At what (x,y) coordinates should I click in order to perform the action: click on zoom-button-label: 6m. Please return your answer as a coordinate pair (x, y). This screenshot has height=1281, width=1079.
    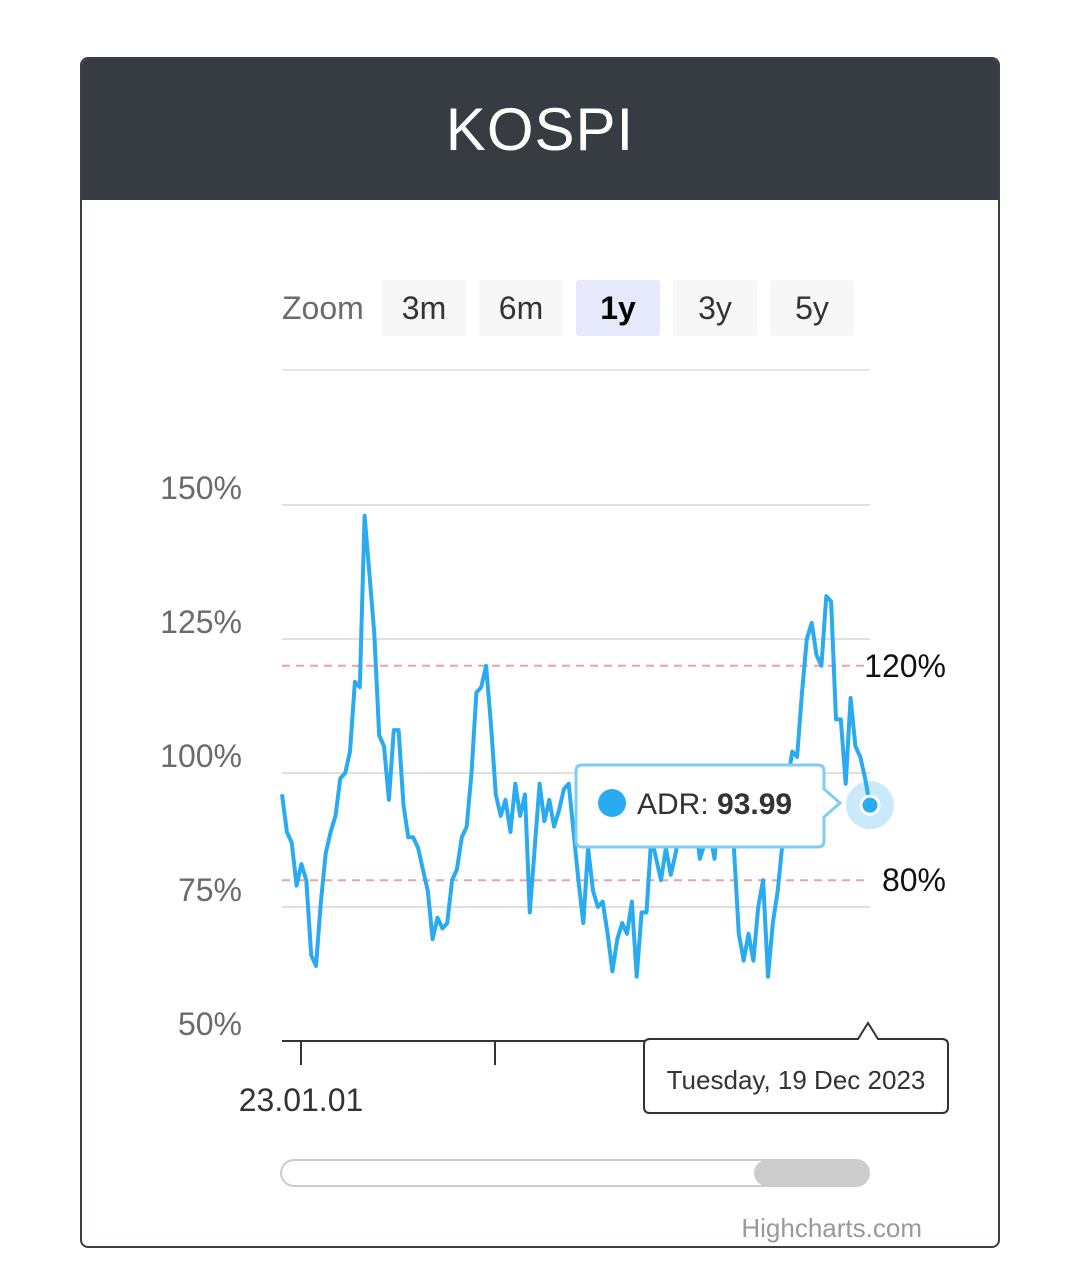
    Looking at the image, I should click on (521, 308).